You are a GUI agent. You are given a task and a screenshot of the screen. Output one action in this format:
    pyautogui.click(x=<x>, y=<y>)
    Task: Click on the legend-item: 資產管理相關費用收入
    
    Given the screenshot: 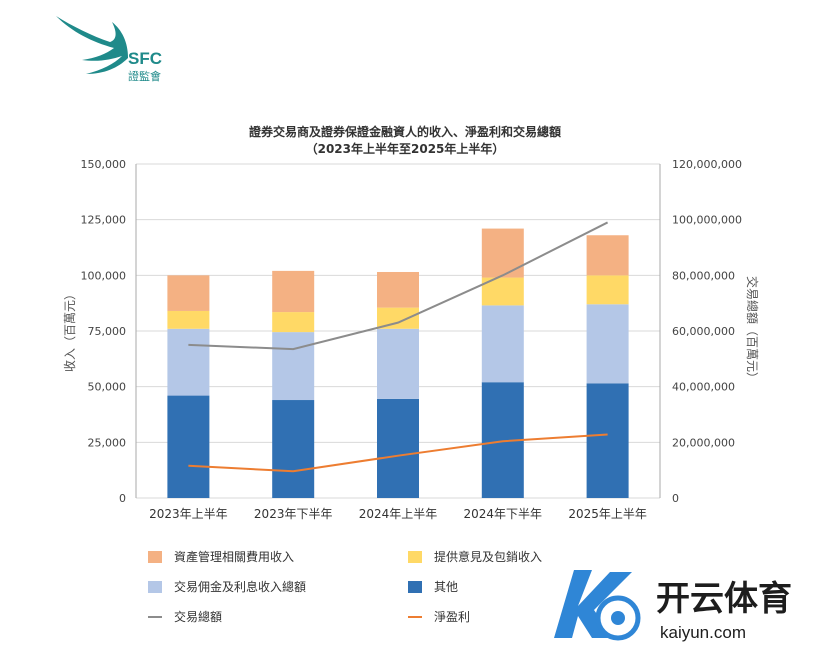 What is the action you would take?
    pyautogui.click(x=221, y=556)
    